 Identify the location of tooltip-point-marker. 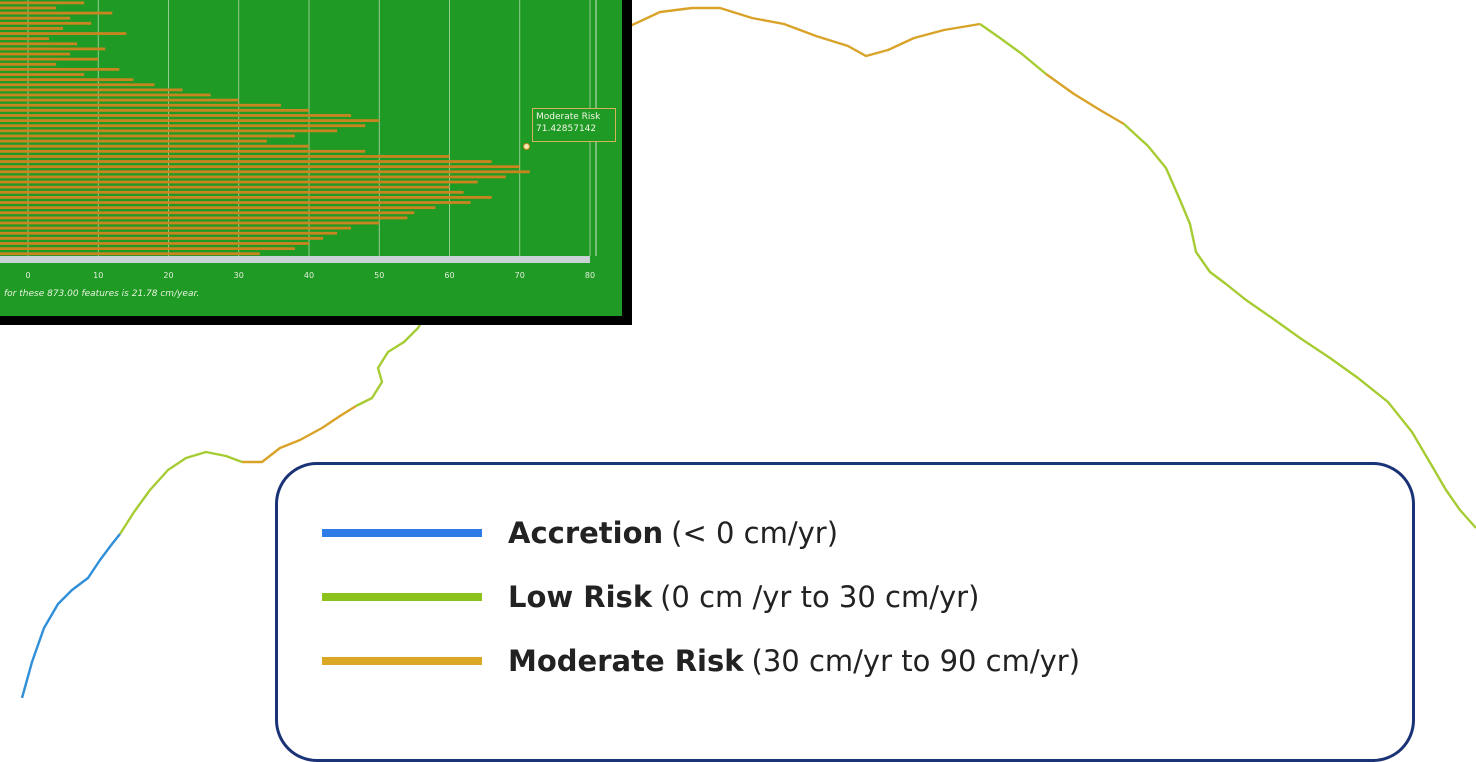
(526, 146).